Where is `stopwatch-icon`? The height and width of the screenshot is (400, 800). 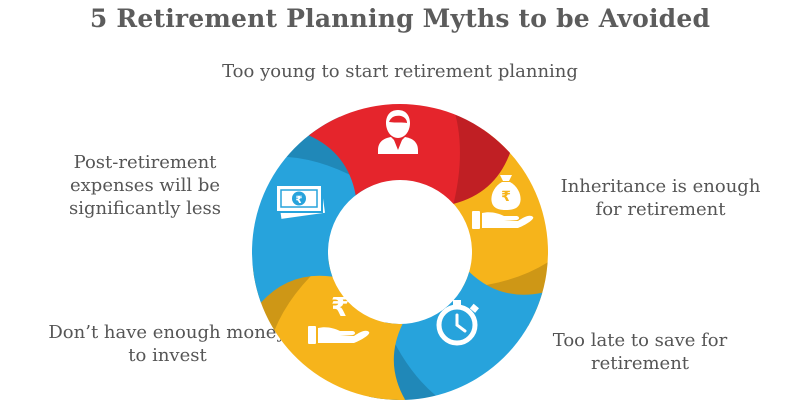 stopwatch-icon is located at coordinates (457, 323).